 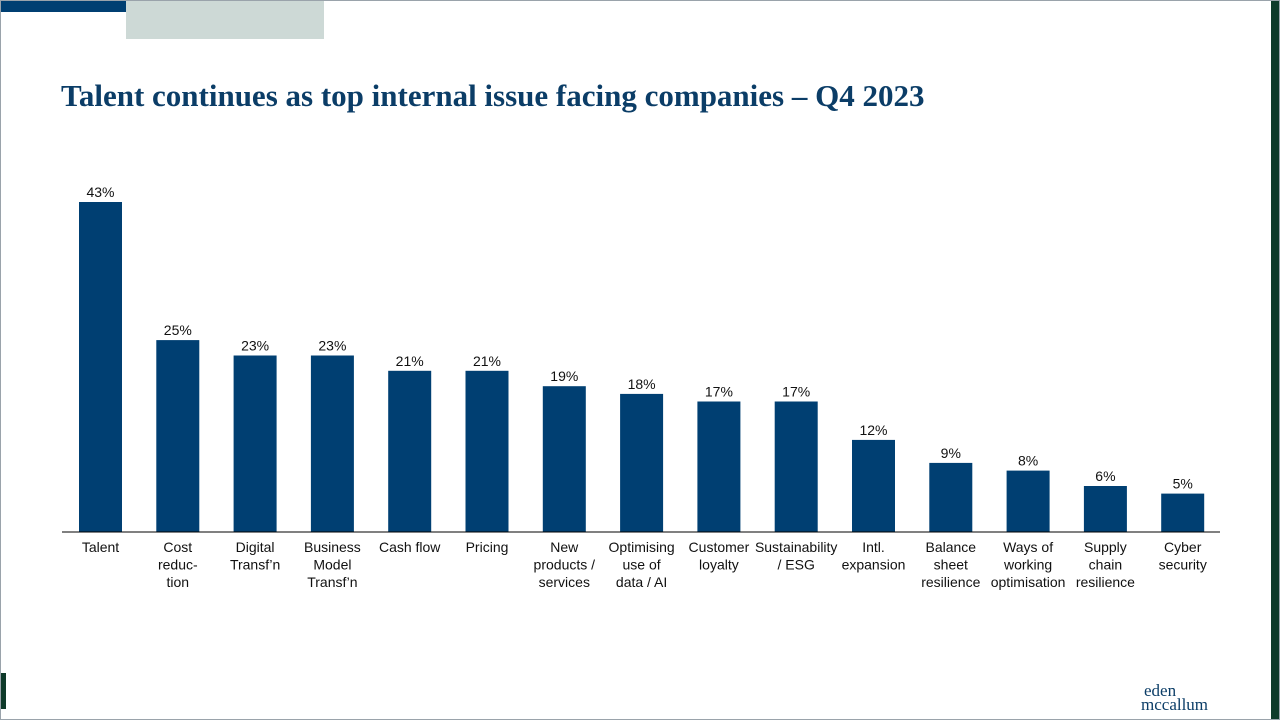 I want to click on category-label-line: New, so click(x=564, y=547).